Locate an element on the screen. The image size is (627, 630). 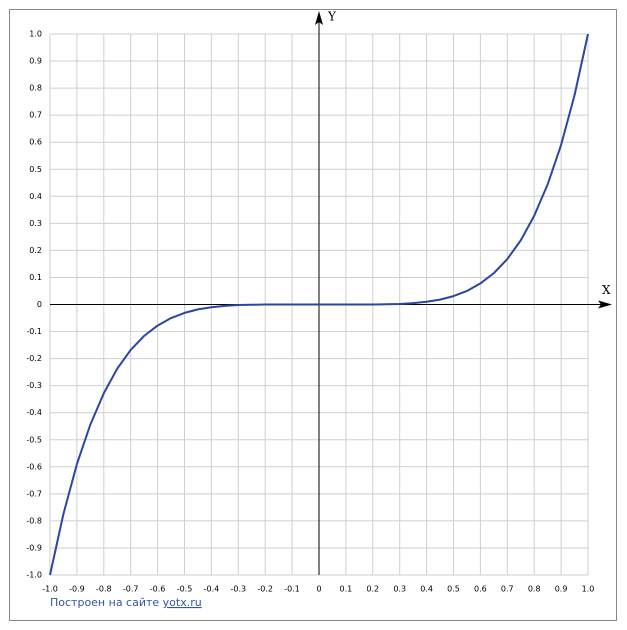
x-tick-label: -0.5 is located at coordinates (185, 589).